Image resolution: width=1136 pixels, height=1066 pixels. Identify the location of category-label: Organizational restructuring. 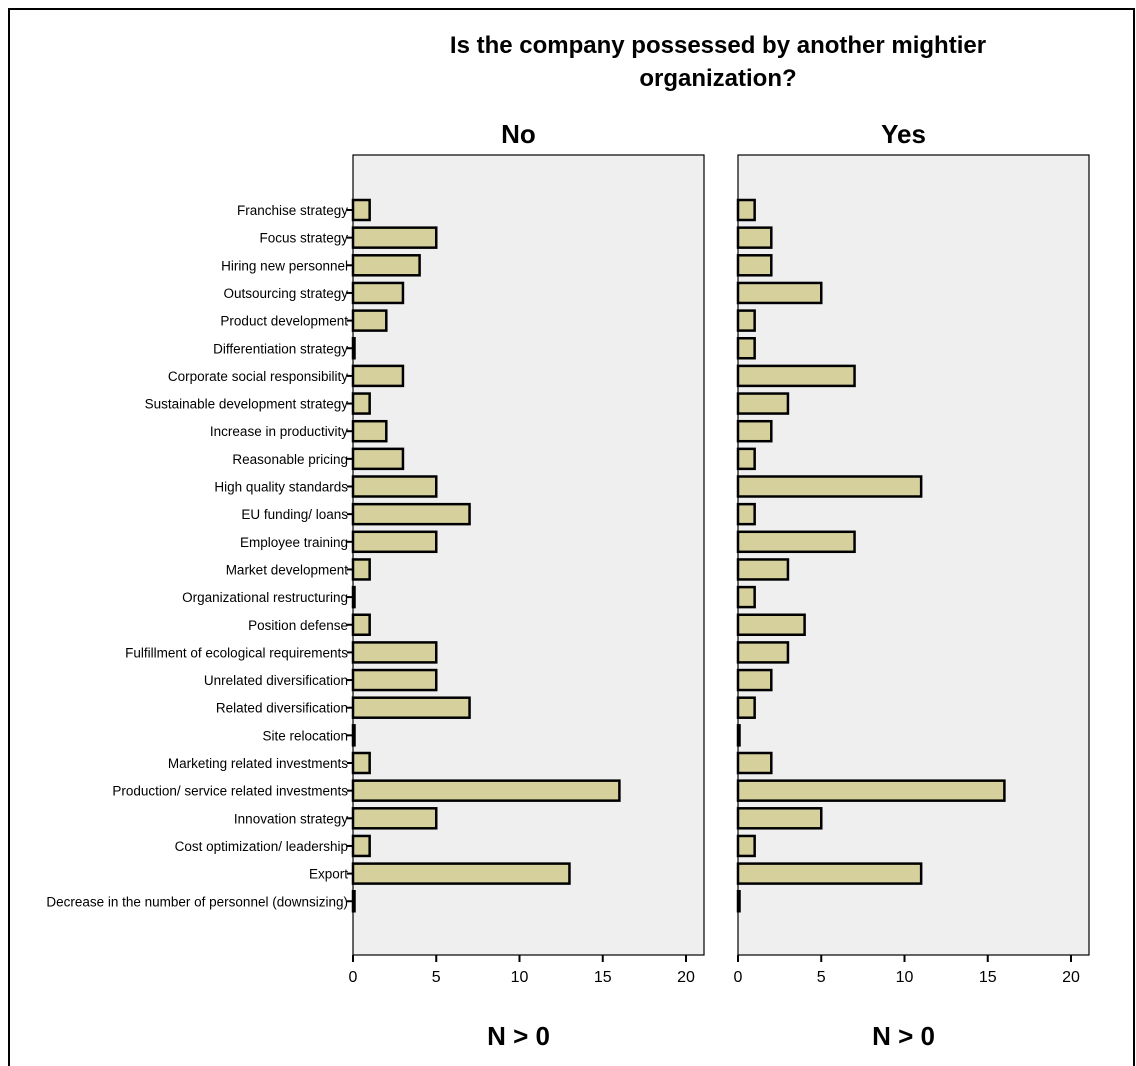
(265, 597).